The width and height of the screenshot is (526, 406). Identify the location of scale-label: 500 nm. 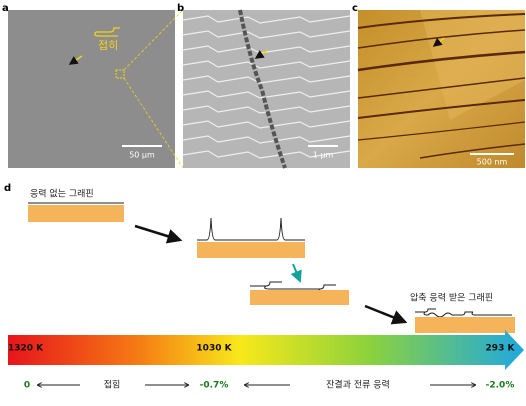
(492, 162).